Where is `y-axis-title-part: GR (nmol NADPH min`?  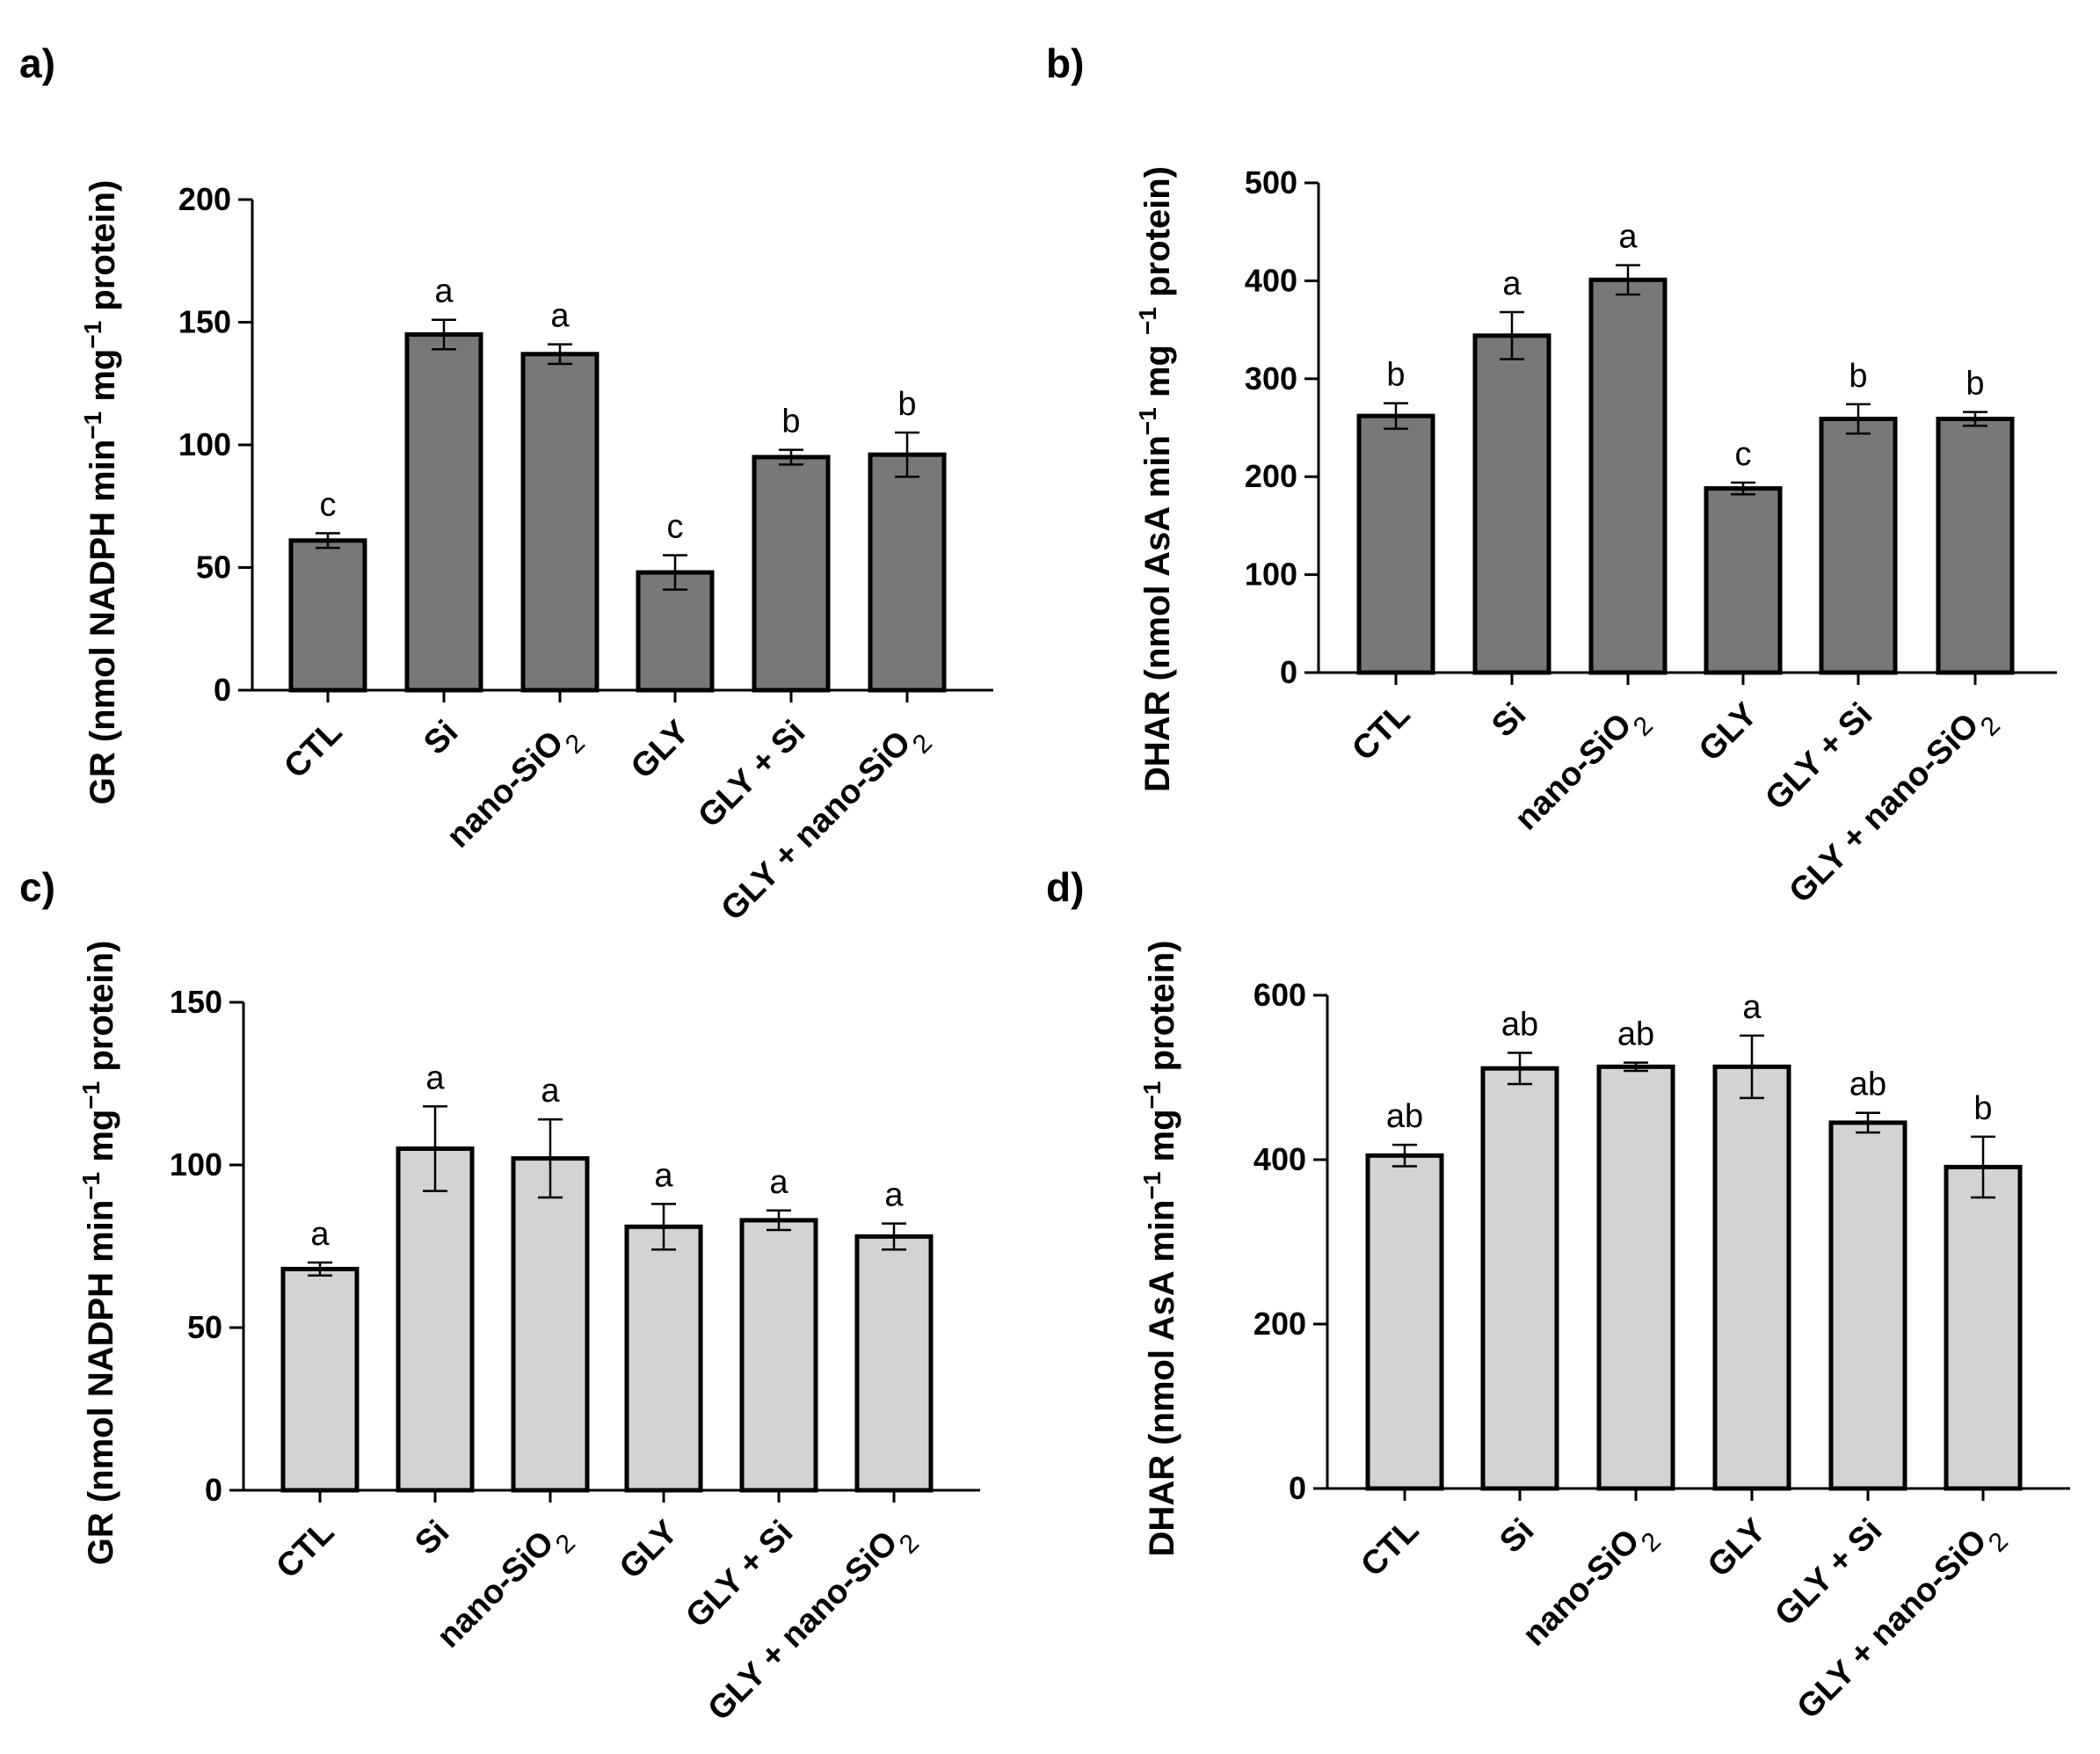 y-axis-title-part: GR (nmol NADPH min is located at coordinates (101, 1383).